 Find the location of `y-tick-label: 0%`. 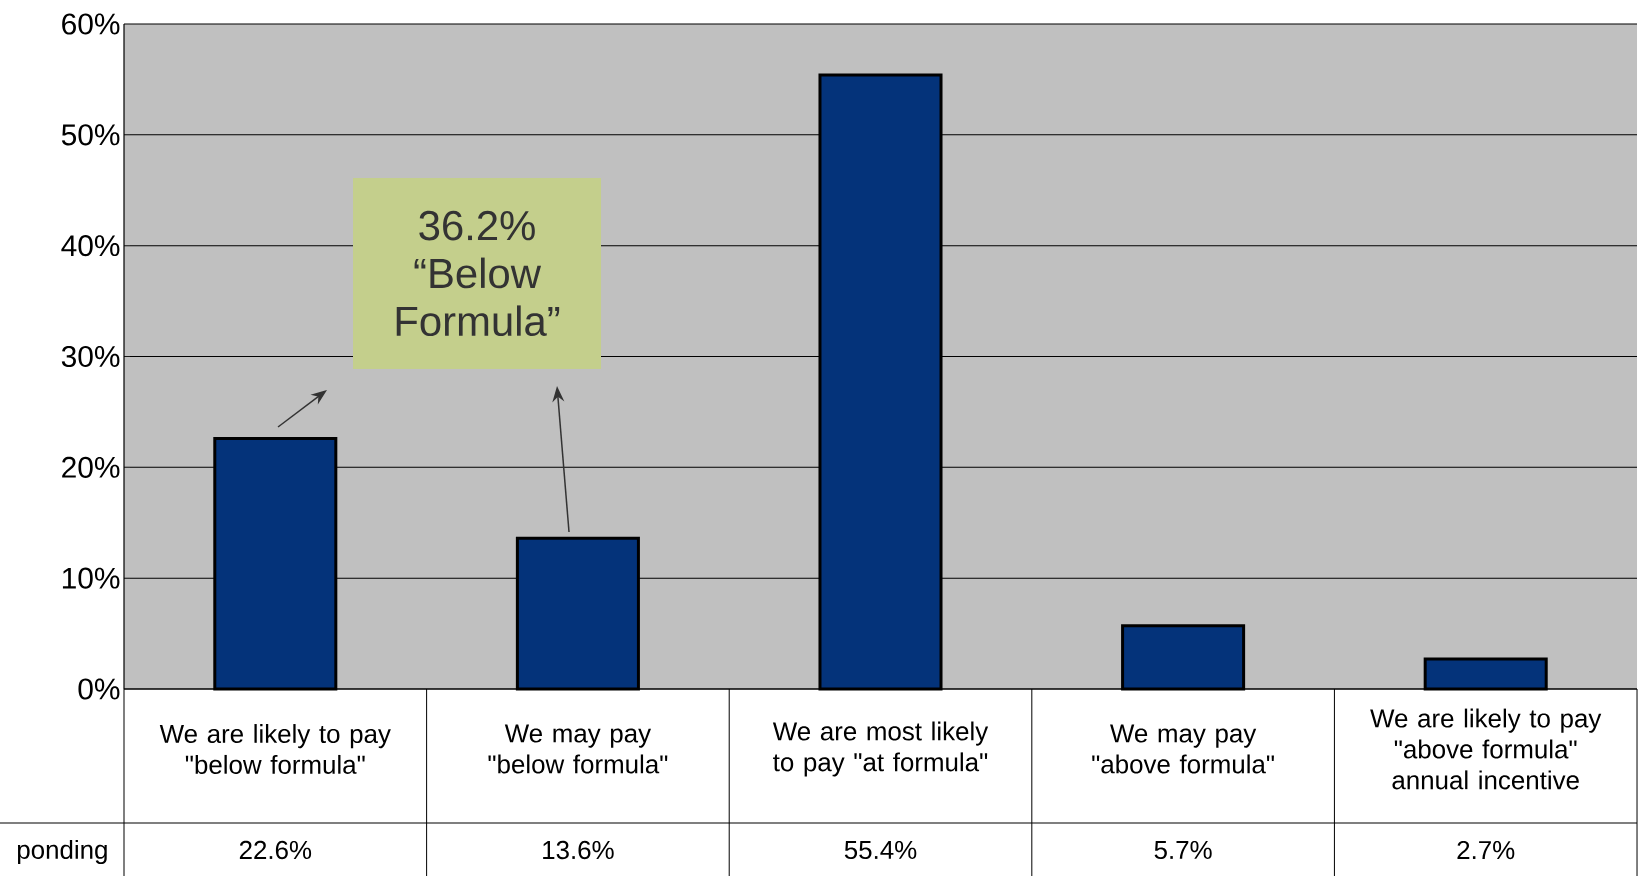

y-tick-label: 0% is located at coordinates (99, 689).